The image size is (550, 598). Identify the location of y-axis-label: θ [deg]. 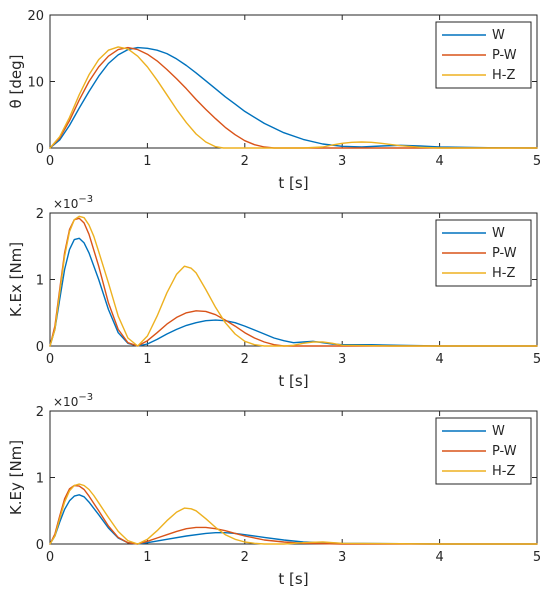
(16, 82).